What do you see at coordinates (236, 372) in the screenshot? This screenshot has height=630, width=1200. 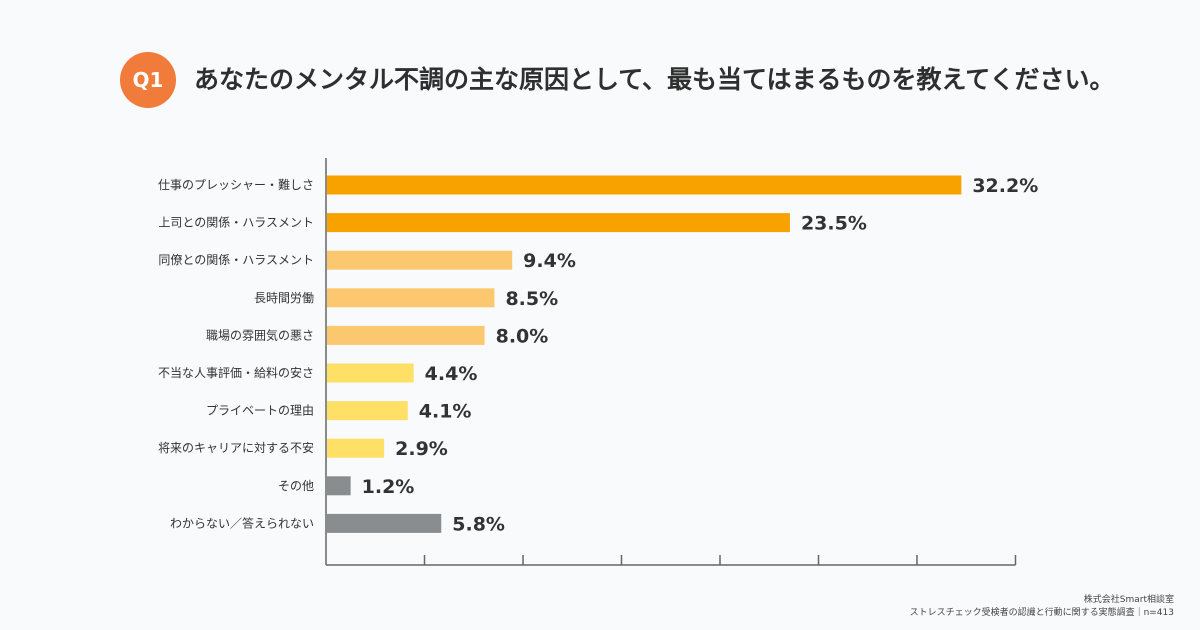 I see `category-label: 不当な人事評価・給料の安さ` at bounding box center [236, 372].